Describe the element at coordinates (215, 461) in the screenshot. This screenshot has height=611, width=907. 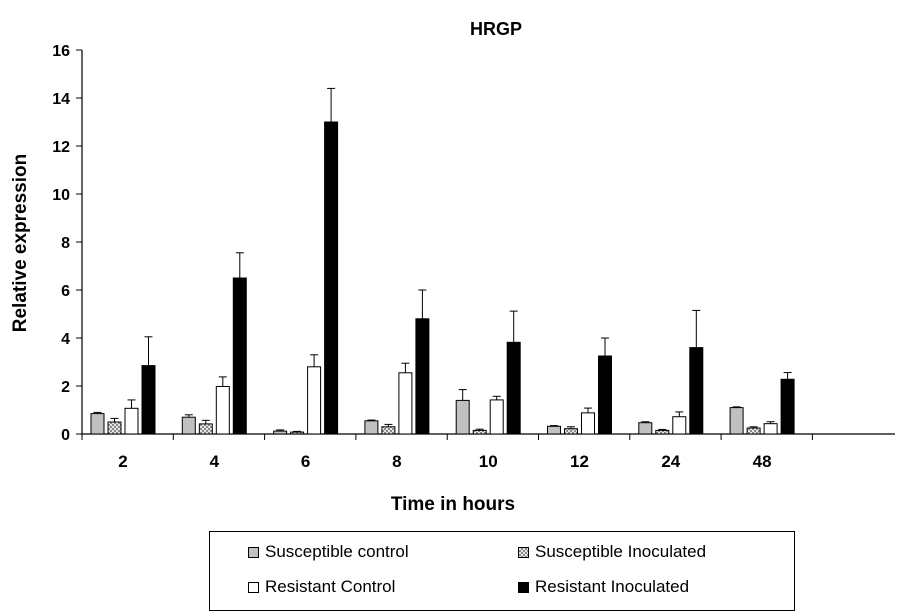
I see `x-tick-label: 4` at that location.